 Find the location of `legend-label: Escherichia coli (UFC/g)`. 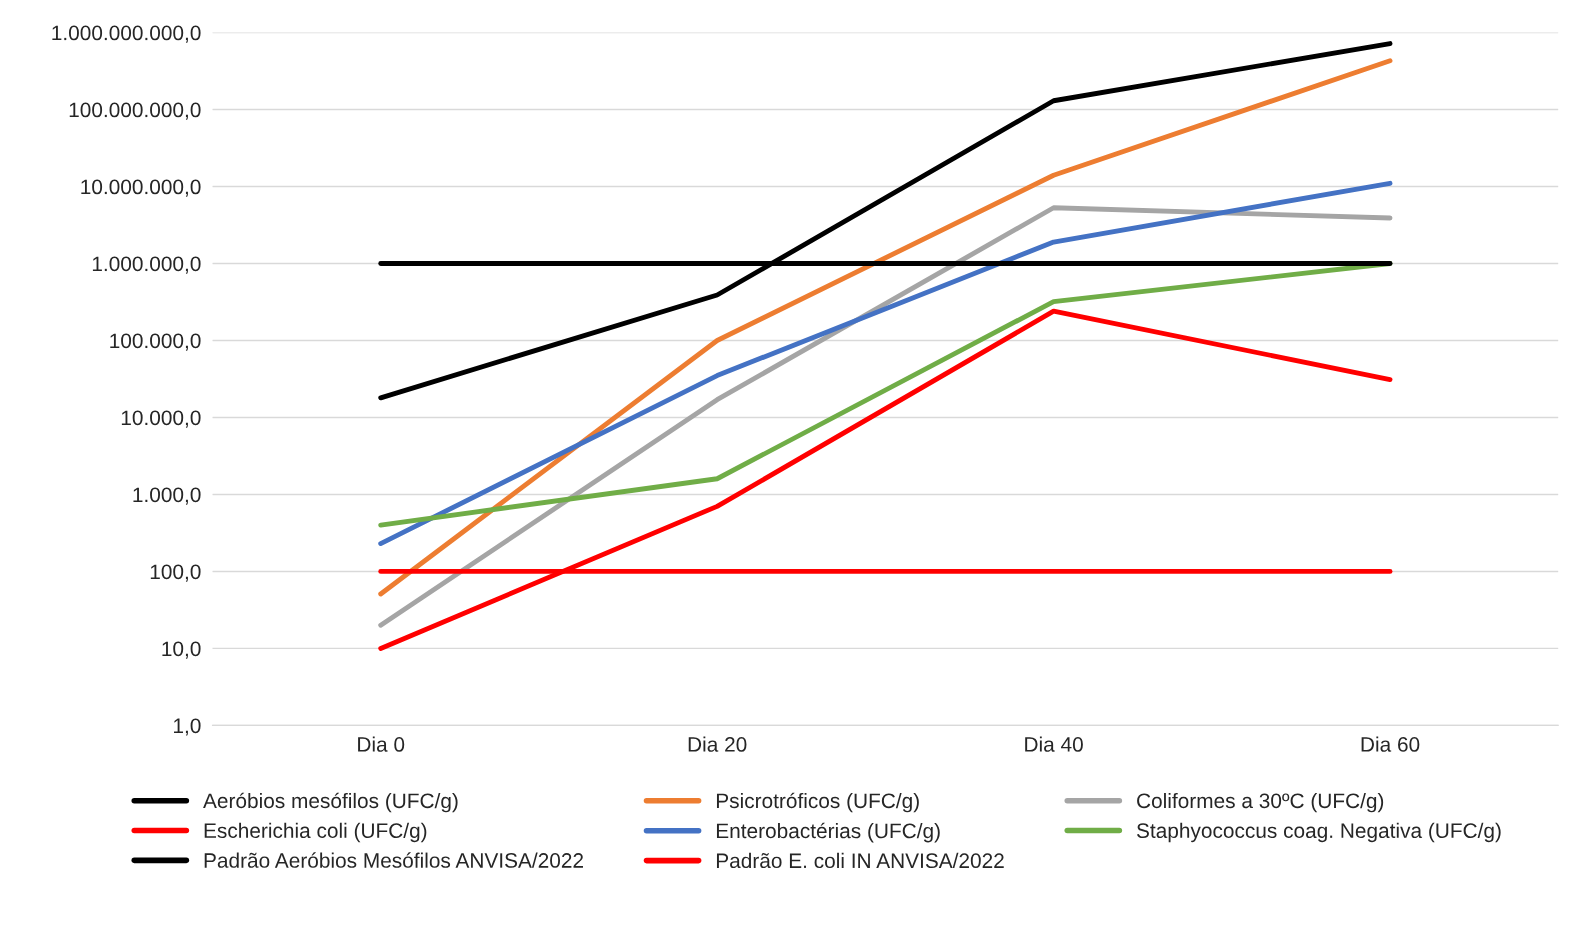

legend-label: Escherichia coli (UFC/g) is located at coordinates (315, 832).